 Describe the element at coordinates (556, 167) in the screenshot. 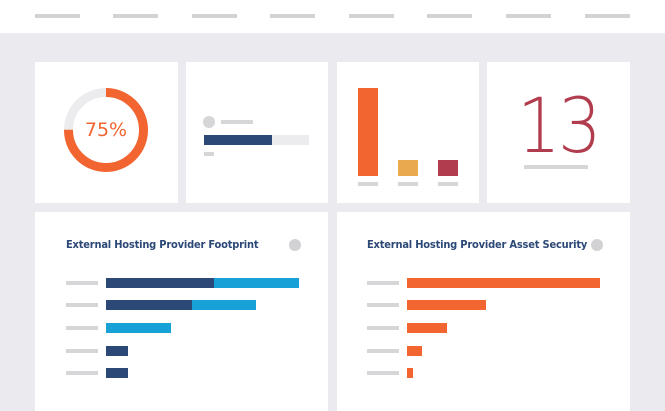

I see `big-number-caption-placeholder` at that location.